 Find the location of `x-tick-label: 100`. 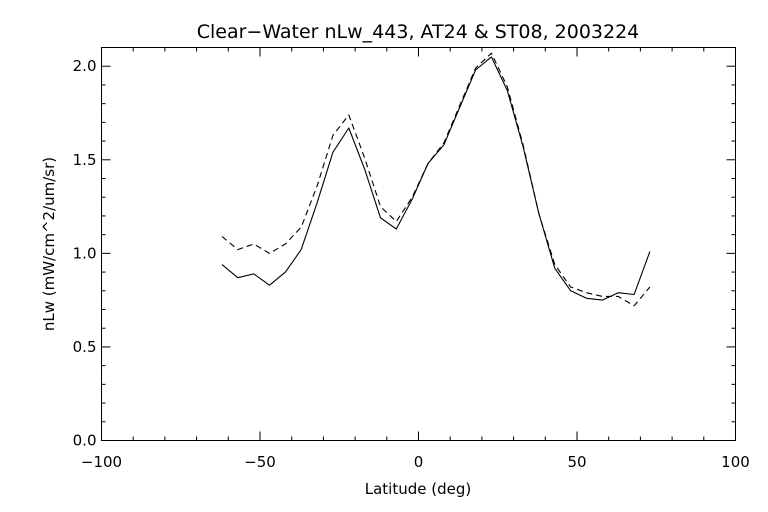

x-tick-label: 100 is located at coordinates (735, 462).